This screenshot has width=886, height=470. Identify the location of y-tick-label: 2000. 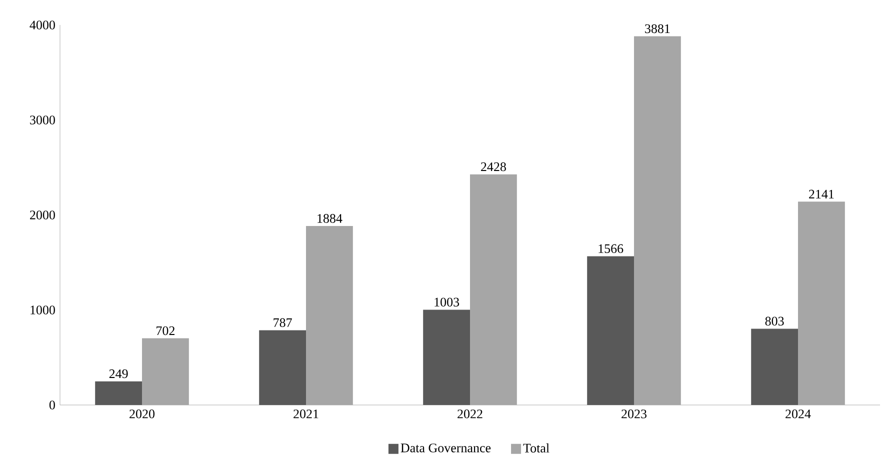
(42, 215).